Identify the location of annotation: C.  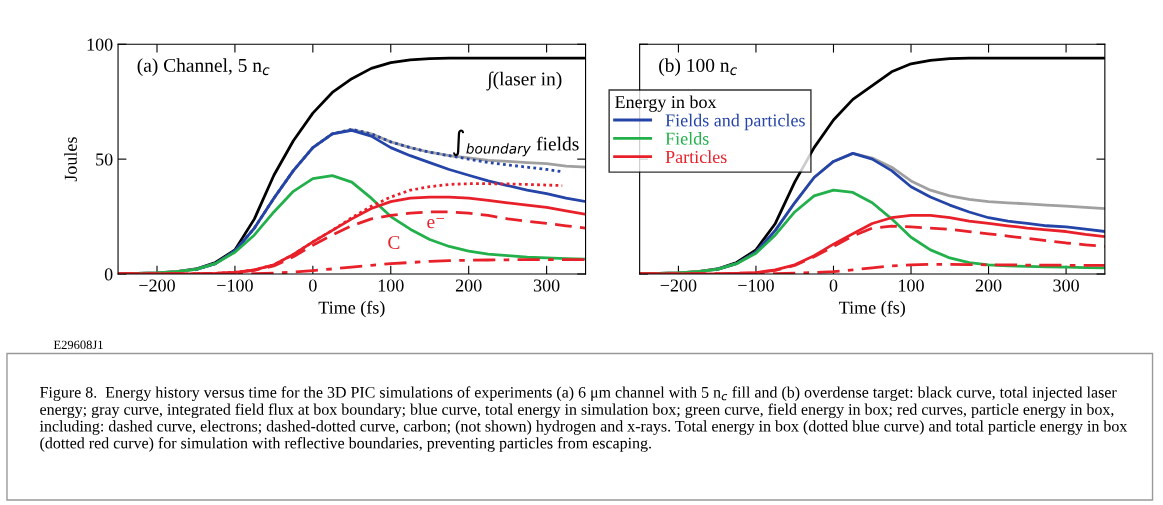
(394, 242).